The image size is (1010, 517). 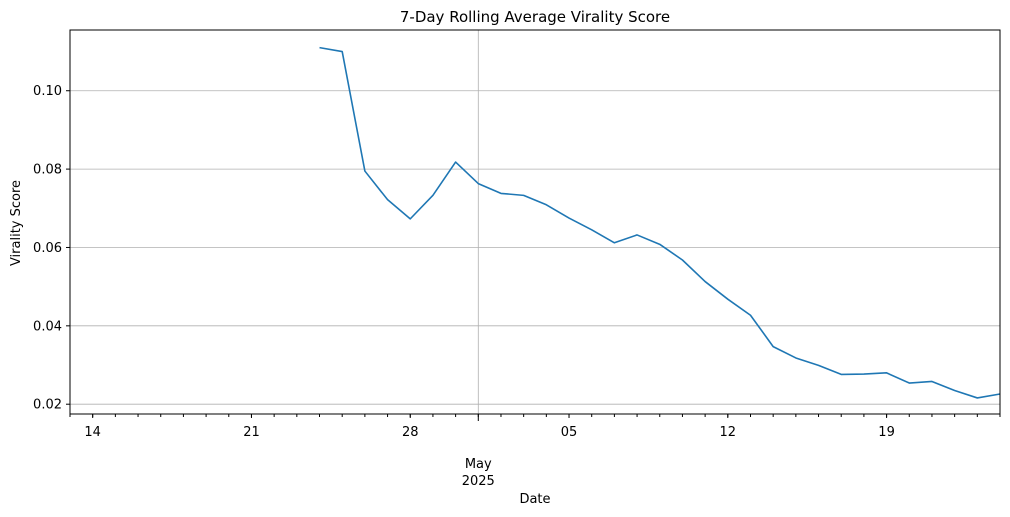 I want to click on x-tick-label: 21, so click(x=251, y=432).